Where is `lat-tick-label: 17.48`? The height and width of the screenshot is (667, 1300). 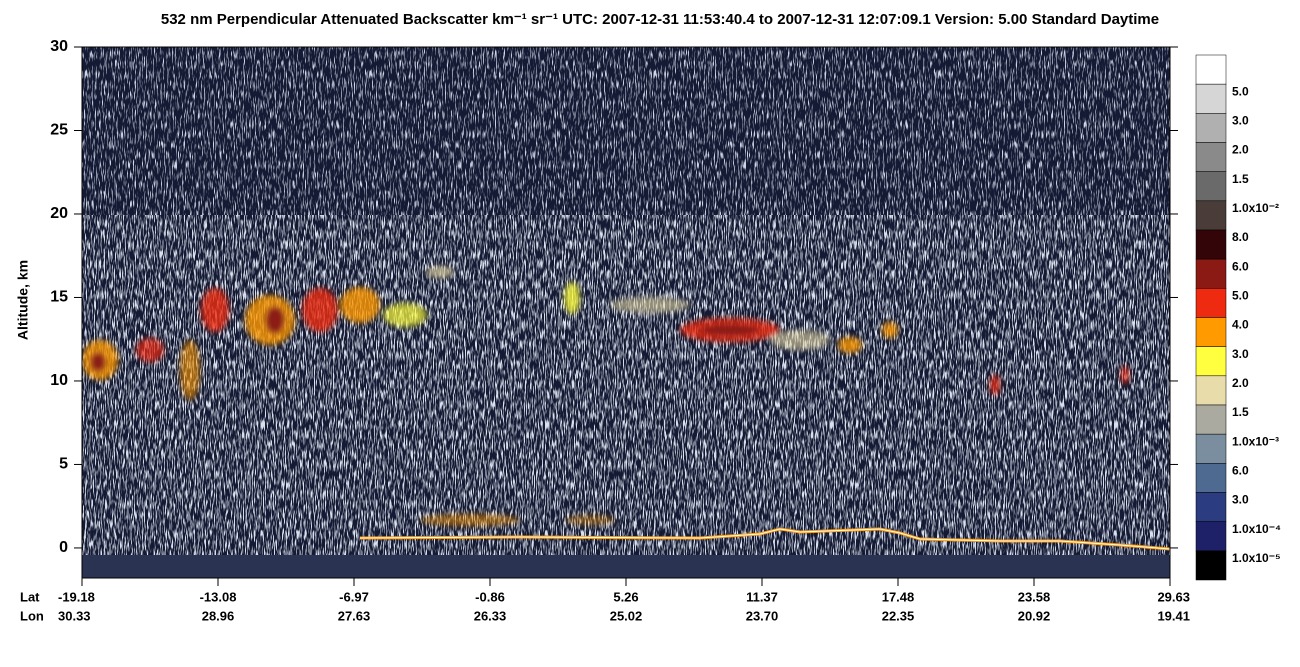
lat-tick-label: 17.48 is located at coordinates (898, 596).